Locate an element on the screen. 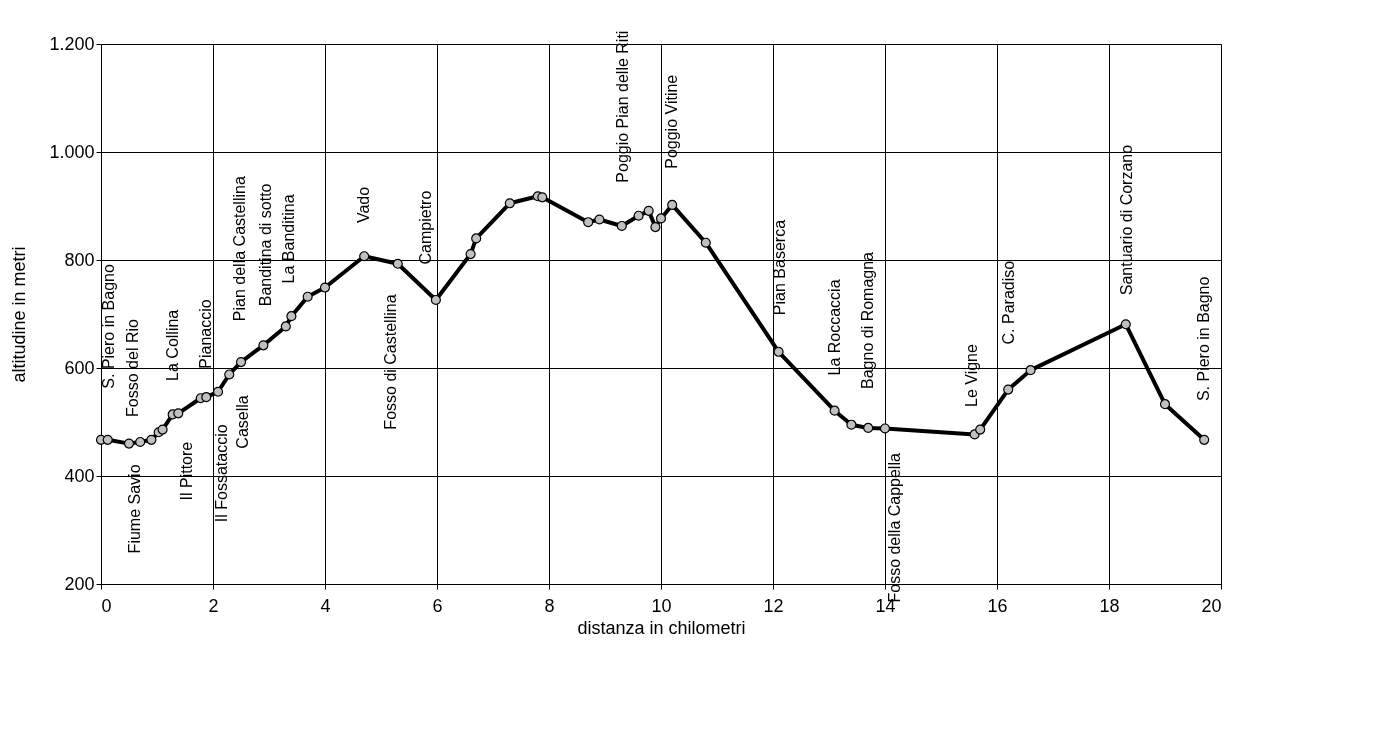  annotation: Bagno di Romagna is located at coordinates (868, 320).